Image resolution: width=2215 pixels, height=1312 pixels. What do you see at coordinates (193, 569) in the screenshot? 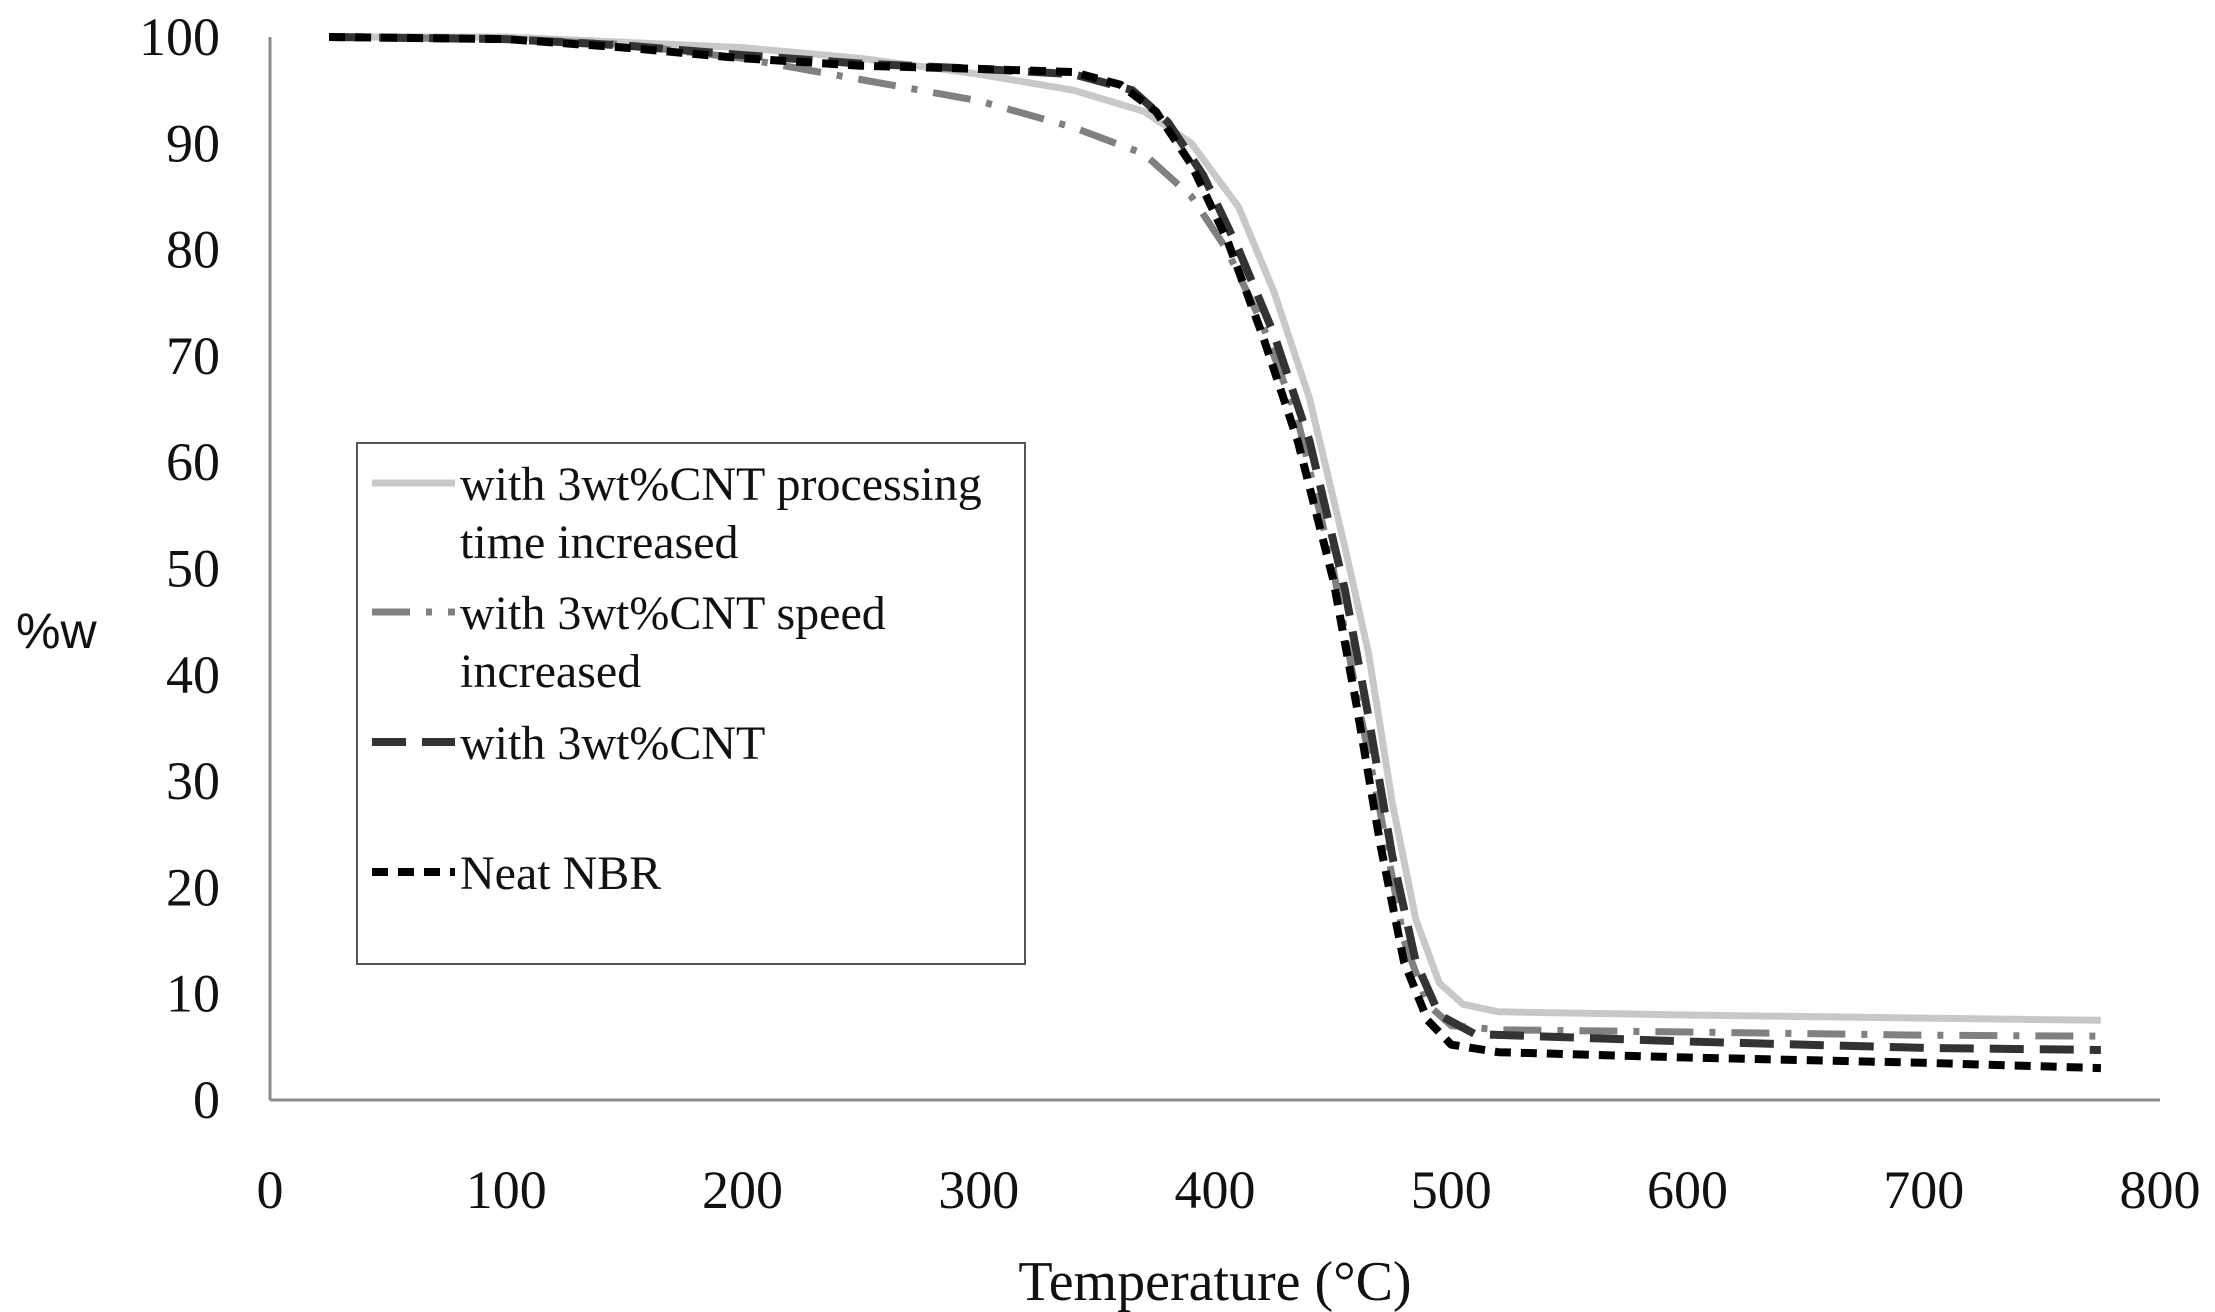
I see `y-tick-label: 50` at bounding box center [193, 569].